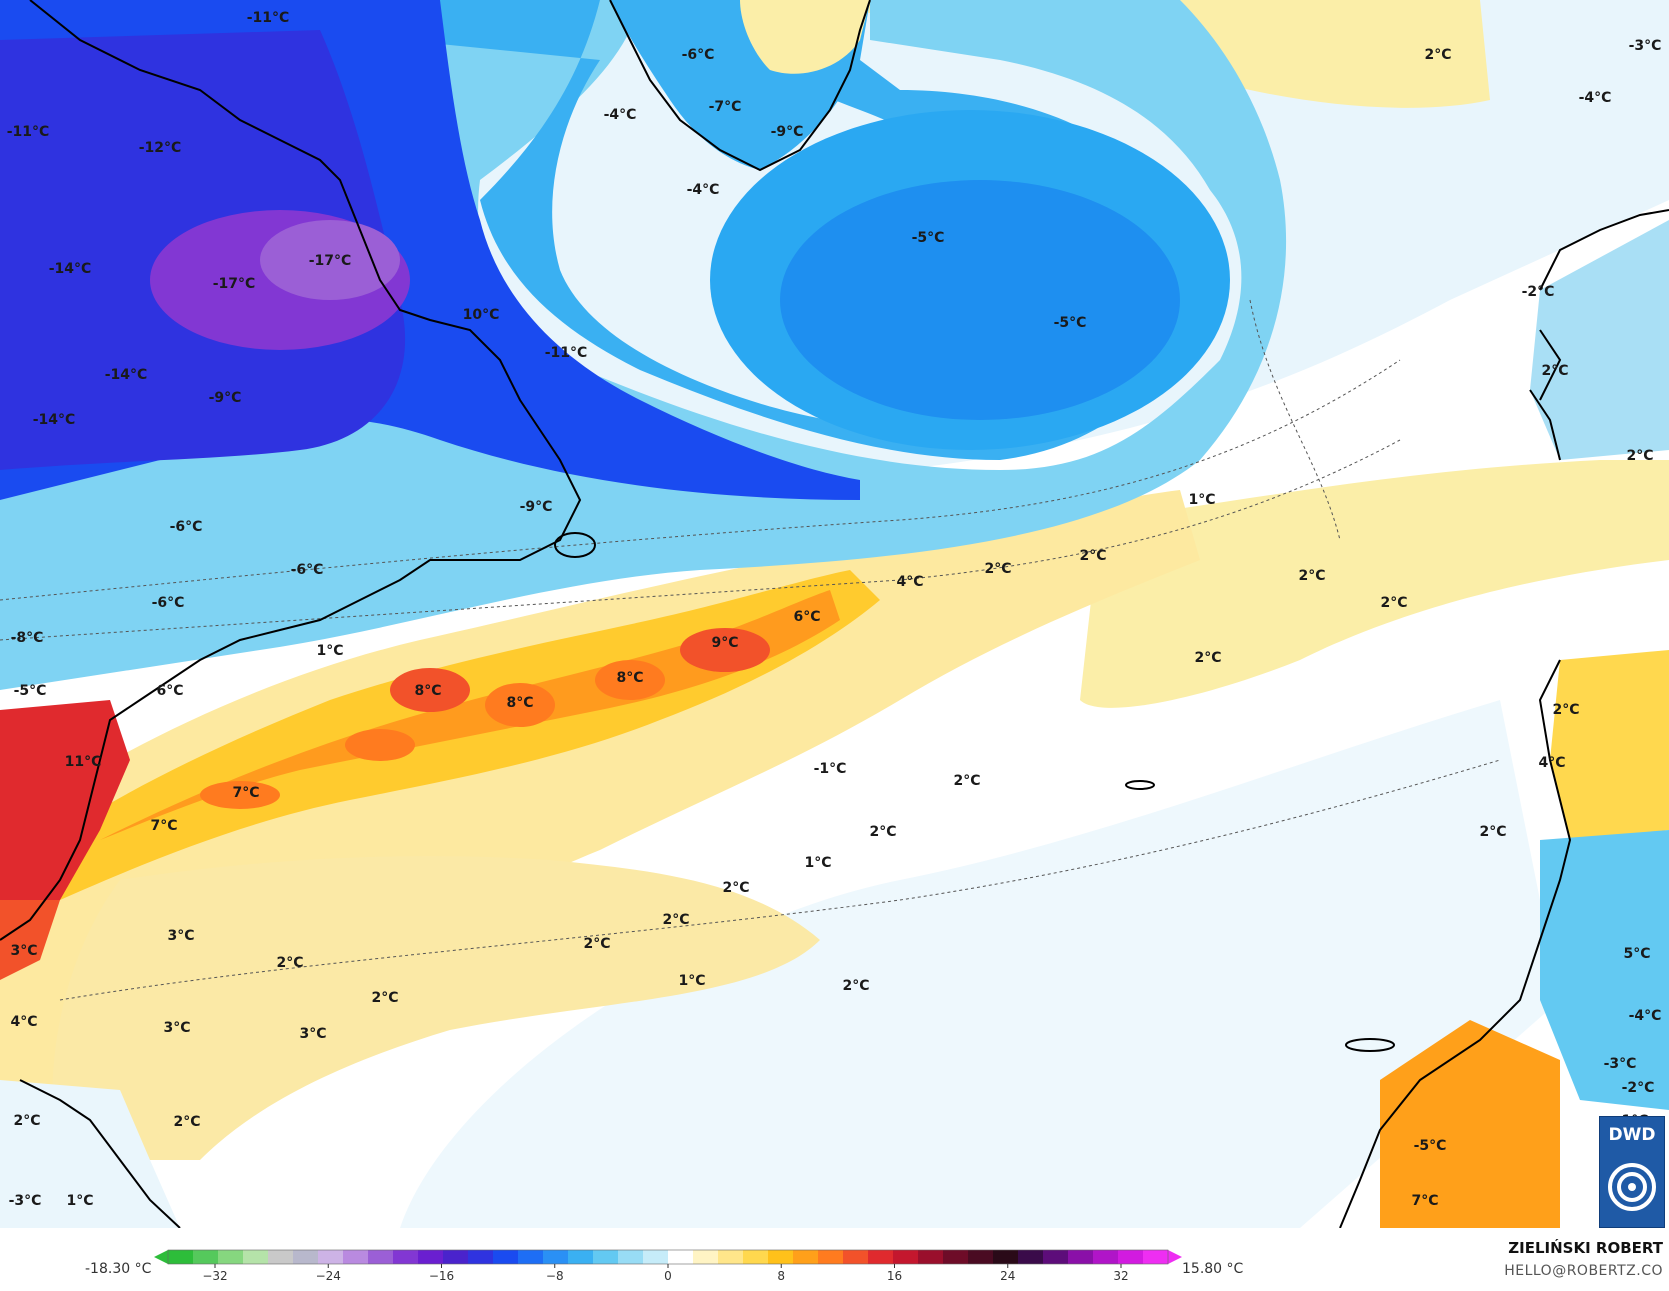 The image size is (1669, 1291). What do you see at coordinates (1374, 584) in the screenshot?
I see `mid-right-yellow` at bounding box center [1374, 584].